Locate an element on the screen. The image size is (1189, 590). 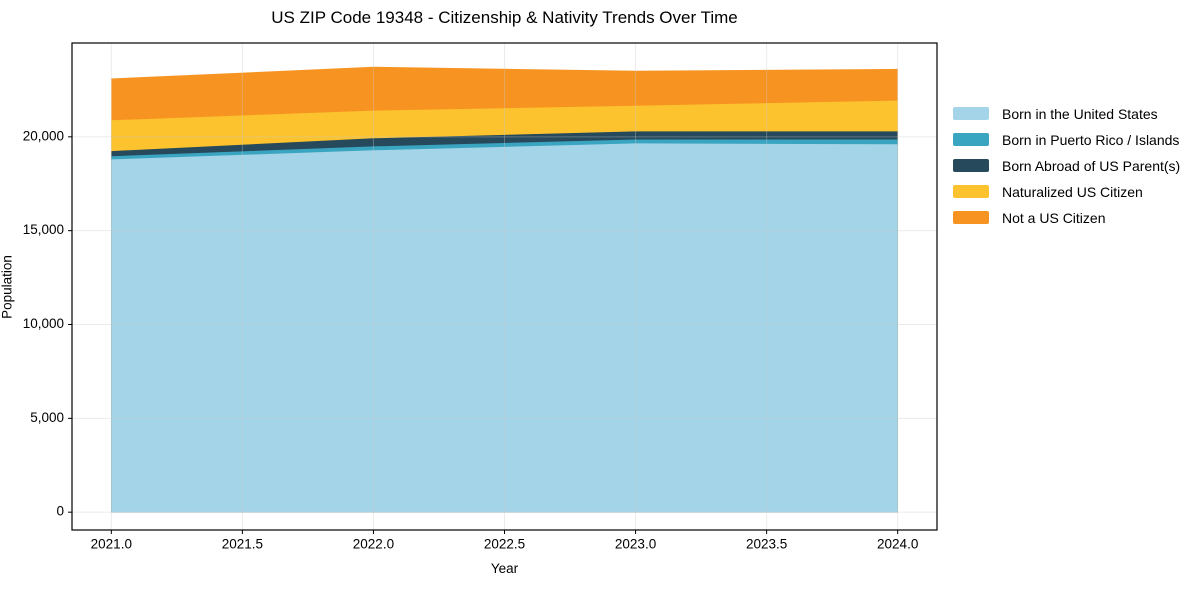
legend-item-born-in-the-united-states: Born in the United States is located at coordinates (1066, 113).